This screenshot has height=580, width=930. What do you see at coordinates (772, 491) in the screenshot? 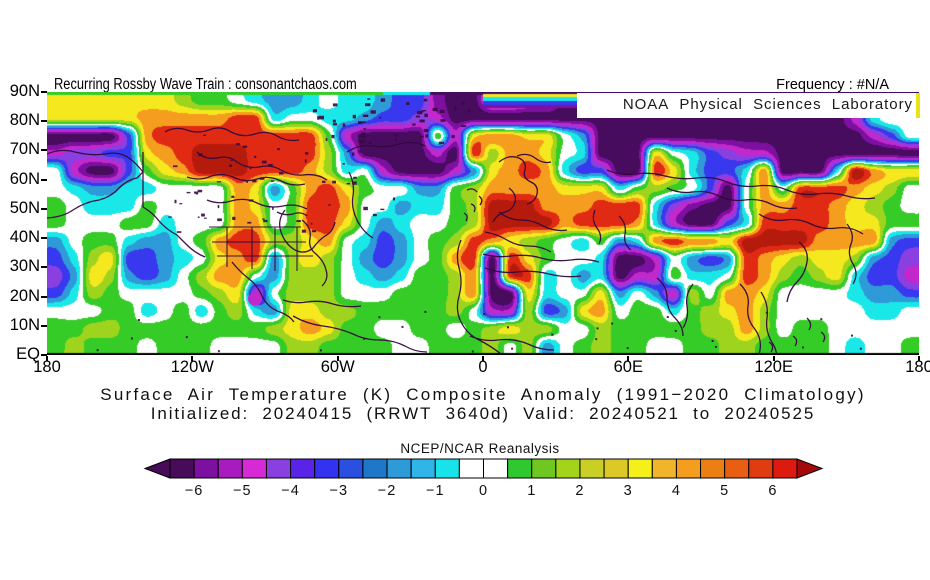
I see `svg-text: 6` at bounding box center [772, 491].